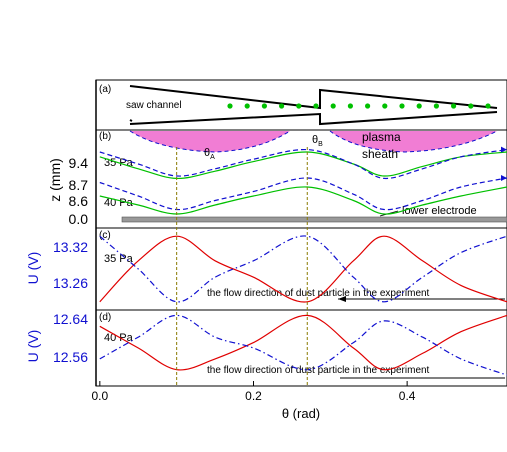 This screenshot has height=452, width=507. I want to click on sheath-edge-left, so click(210, 141).